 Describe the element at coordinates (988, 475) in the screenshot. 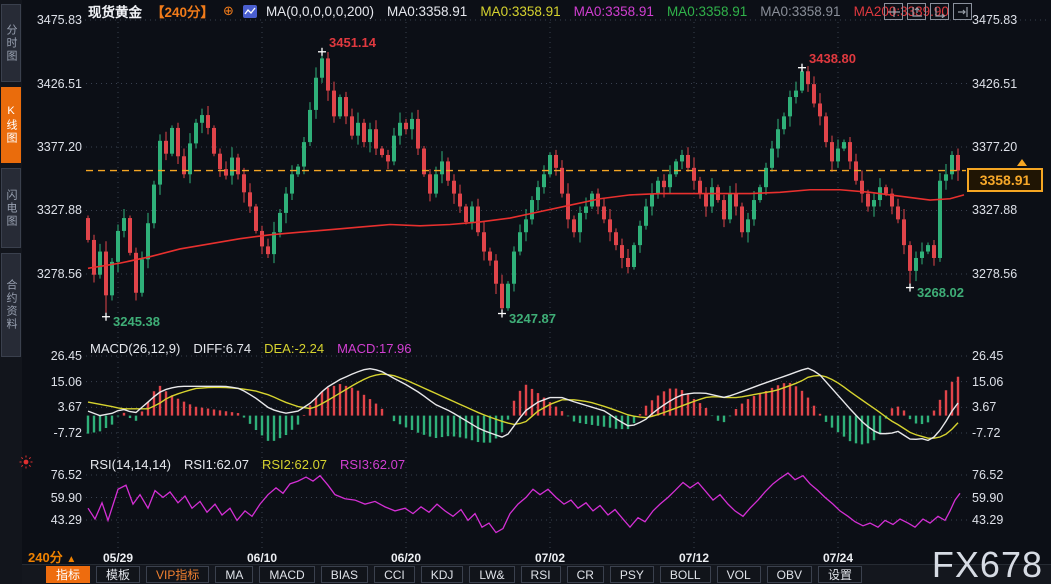

I see `price-axis-label-right: 76.52` at that location.